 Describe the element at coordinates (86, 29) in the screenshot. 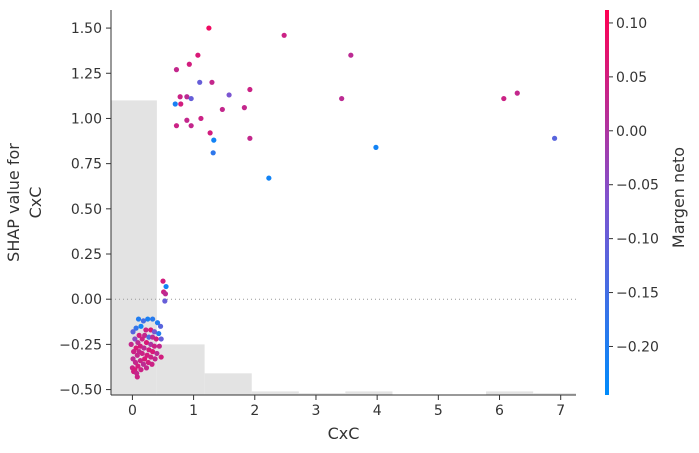

I see `y-tick-label: 1.50` at that location.